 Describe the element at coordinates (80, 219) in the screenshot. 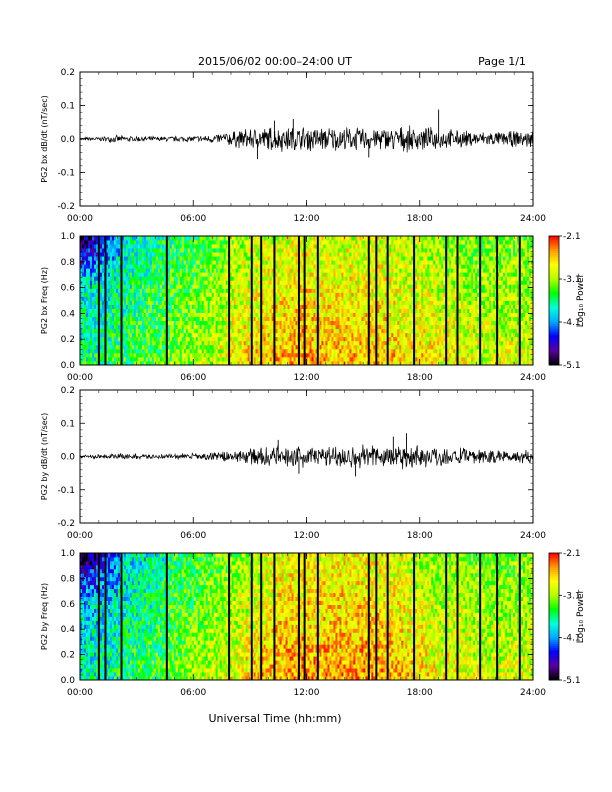

I see `x-tick-label: 00:00` at that location.